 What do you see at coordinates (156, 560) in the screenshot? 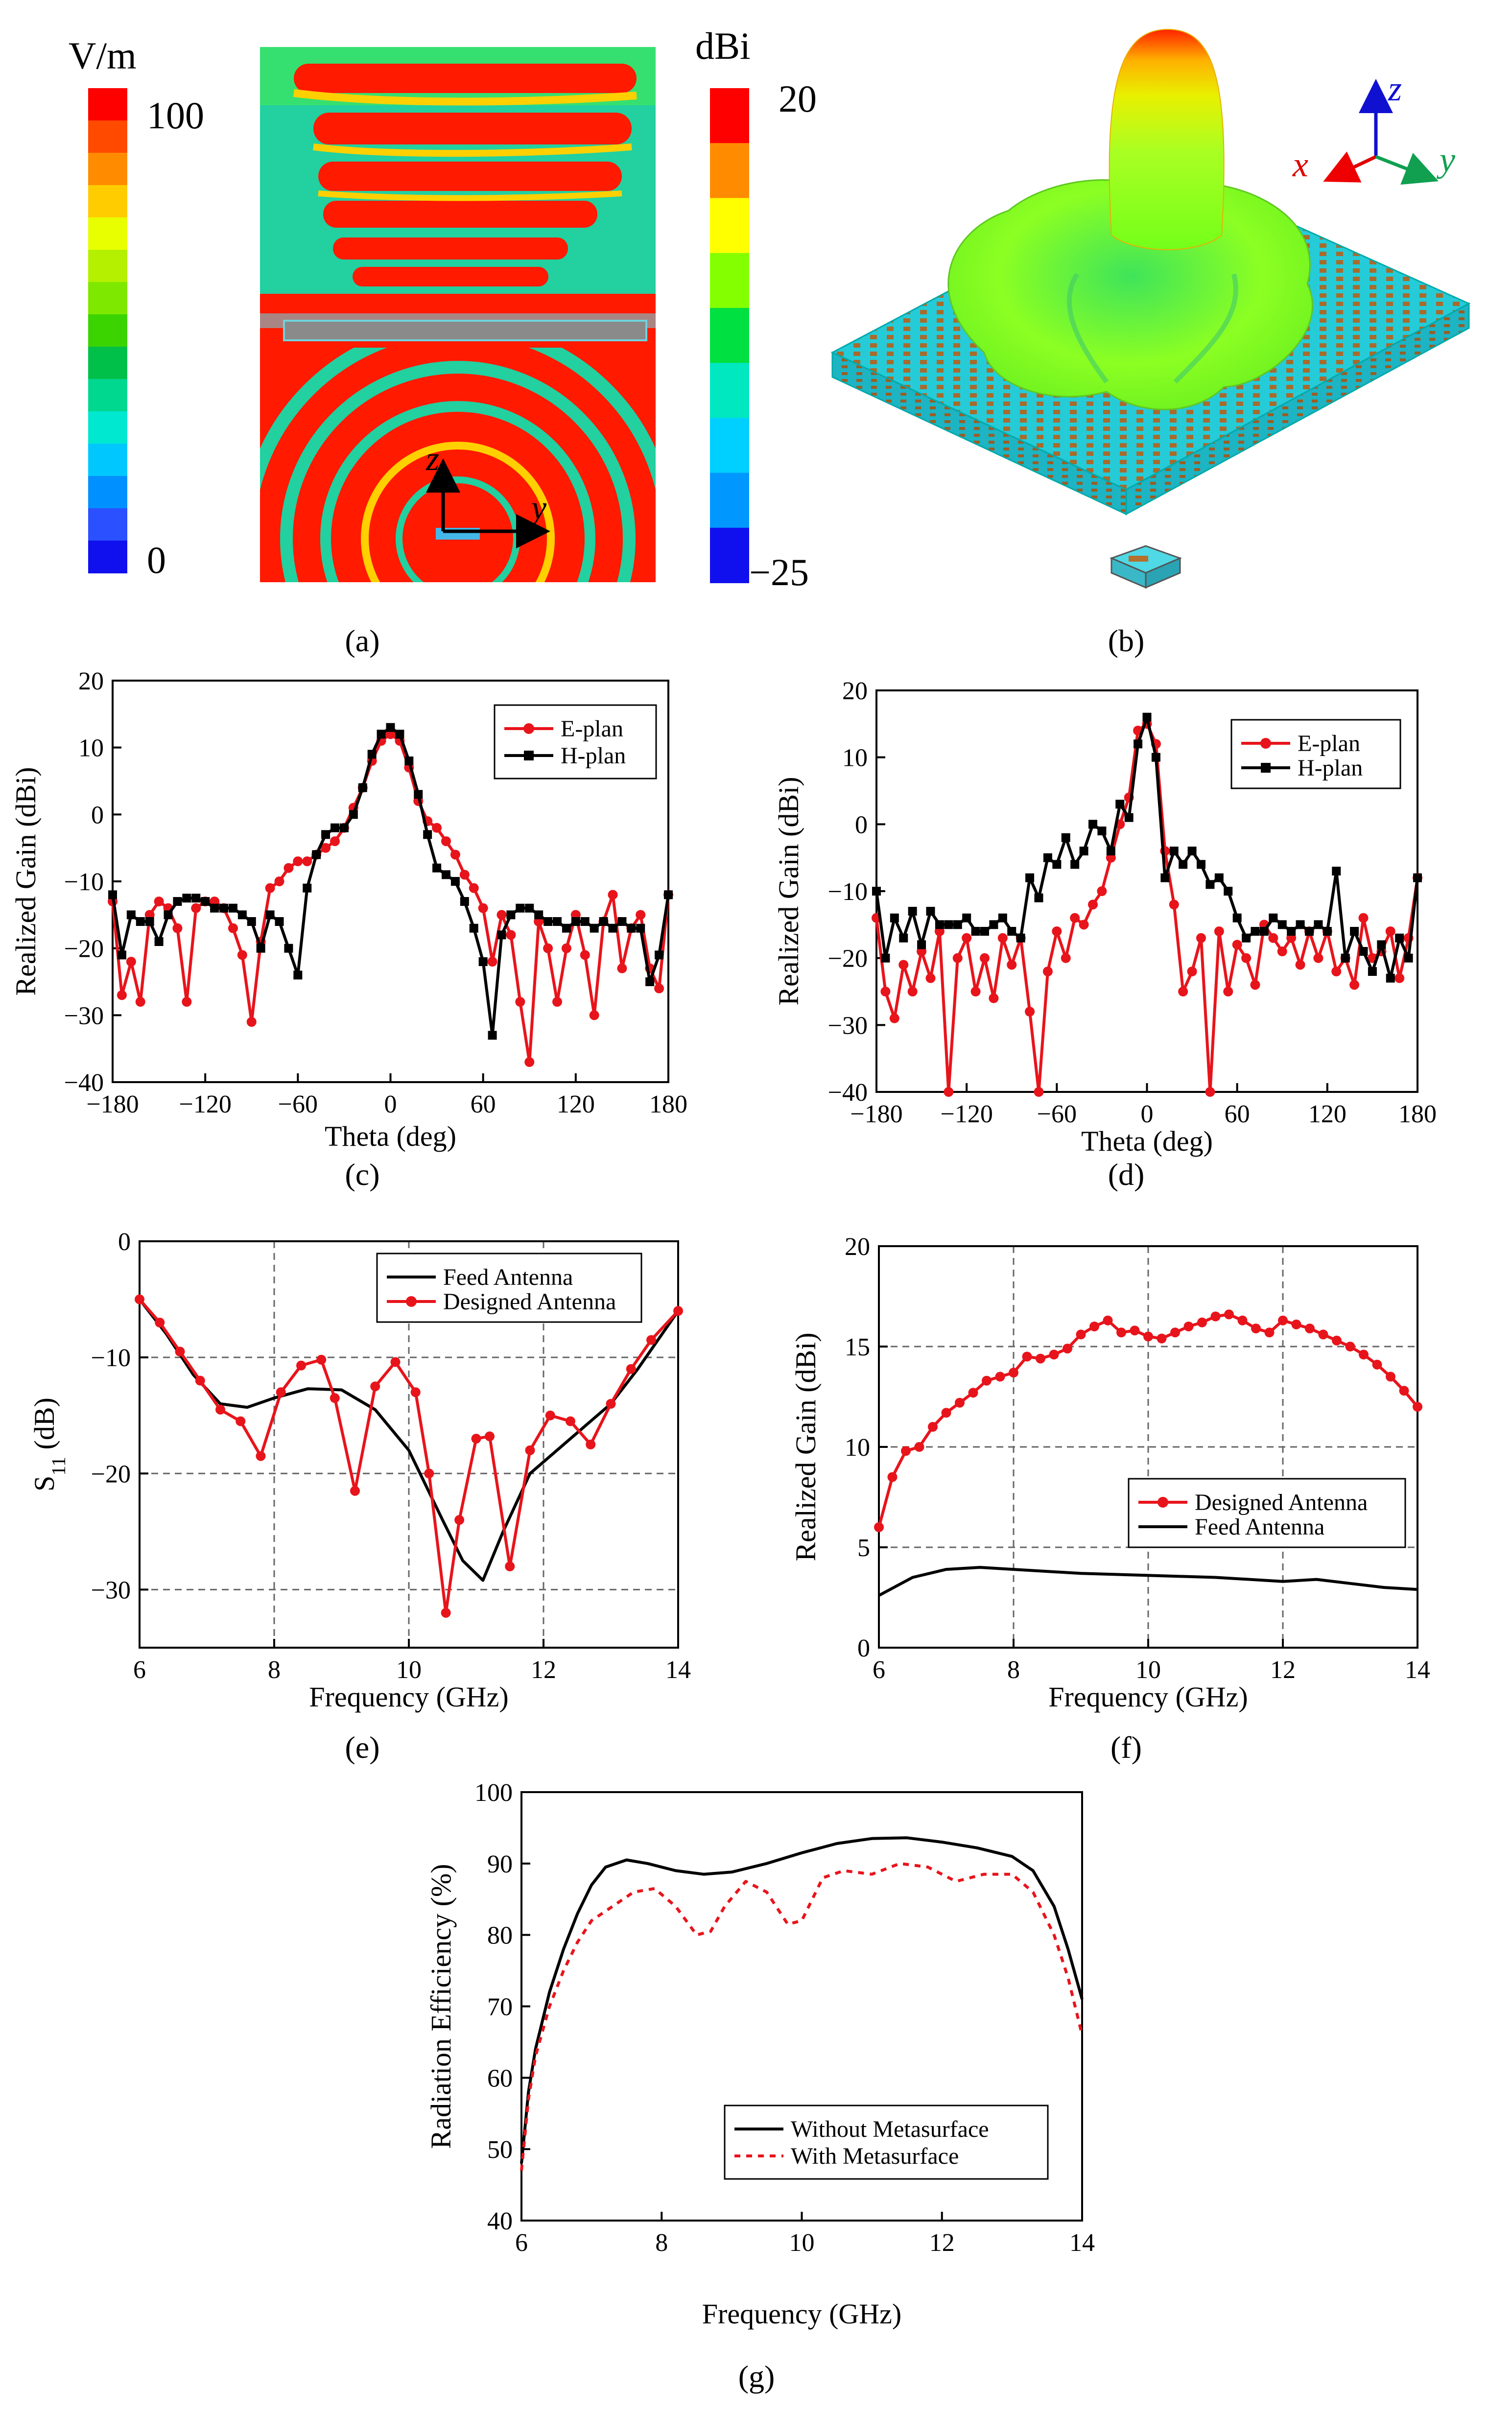
I see `colorbar-a-min: 0` at bounding box center [156, 560].